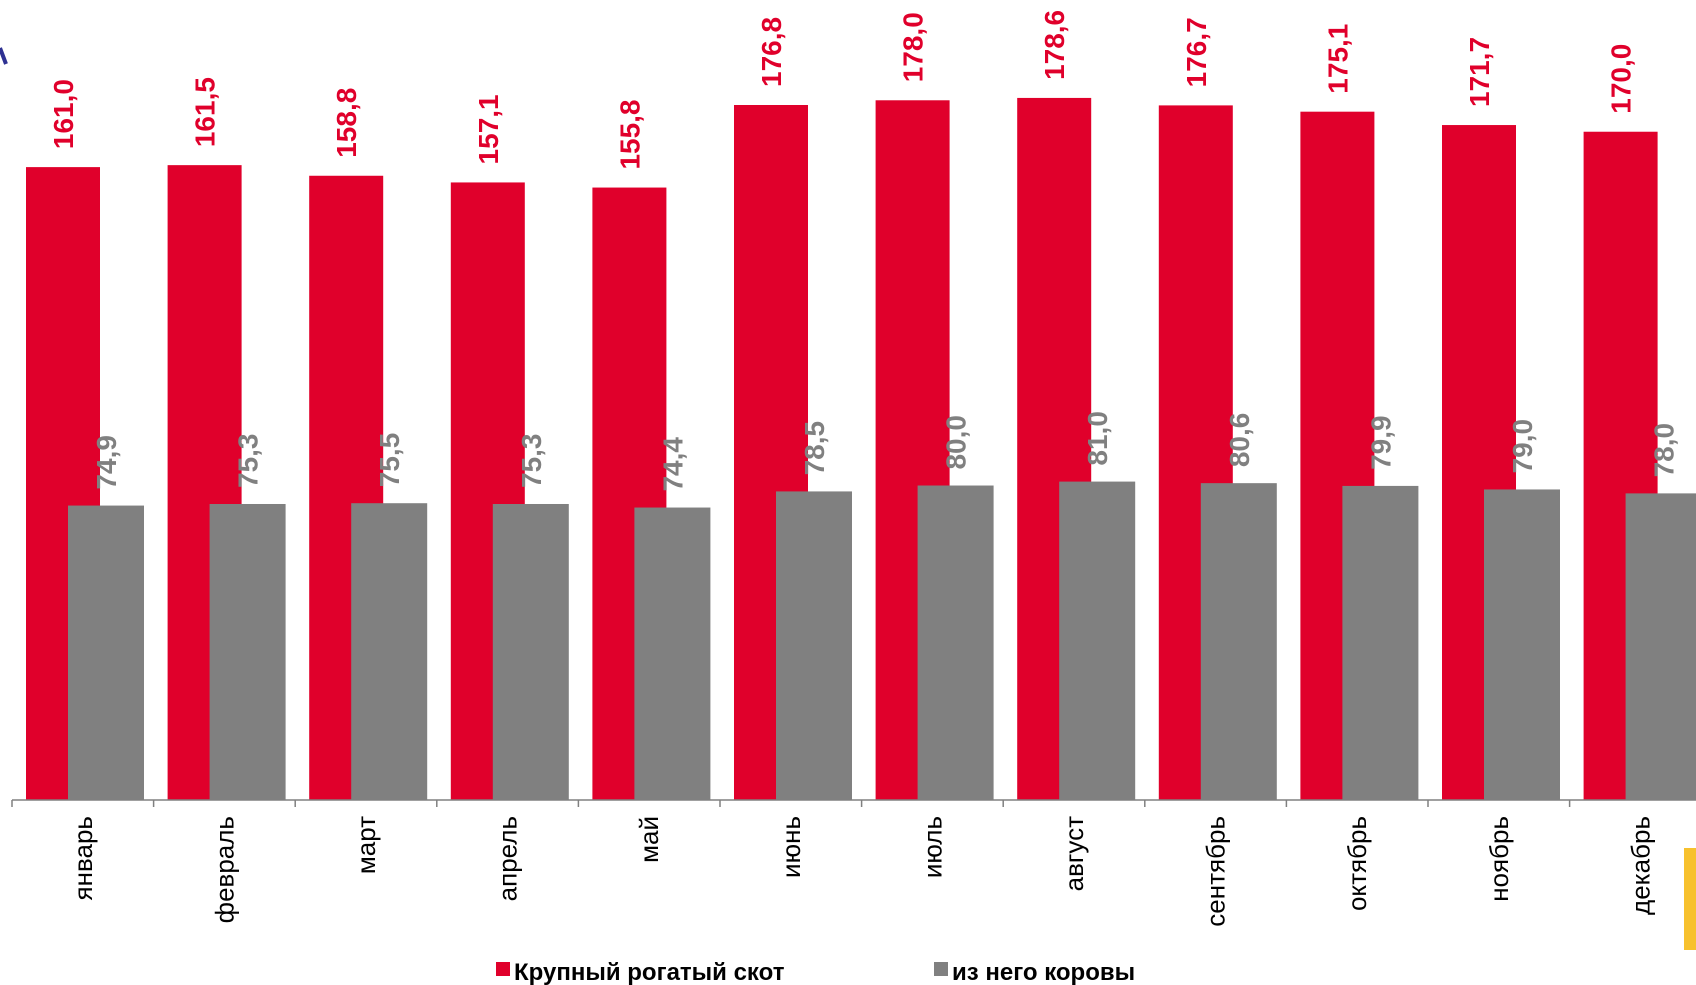 The width and height of the screenshot is (1696, 985). Describe the element at coordinates (205, 112) in the screenshot. I see `data-label-cattle: 161,5` at that location.